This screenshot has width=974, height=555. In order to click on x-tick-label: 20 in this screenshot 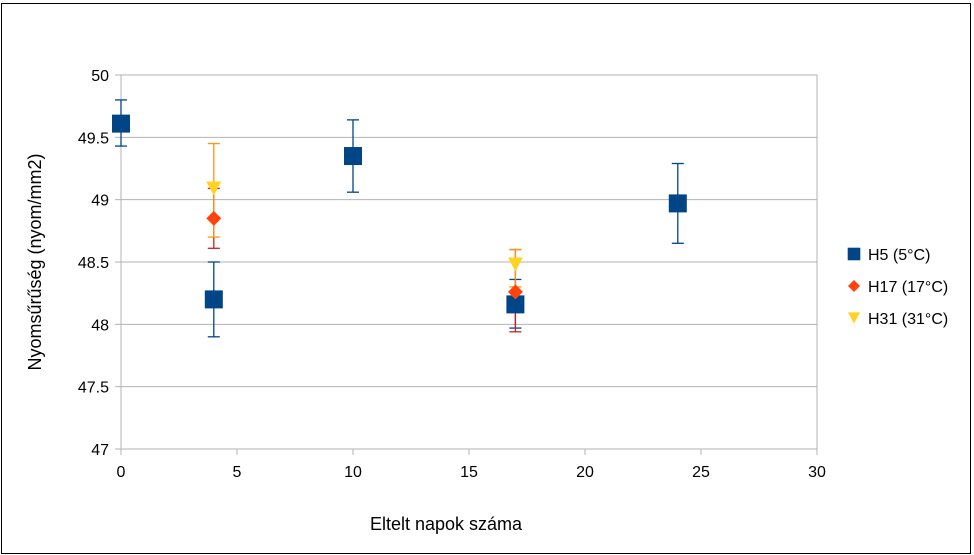, I will do `click(585, 472)`.